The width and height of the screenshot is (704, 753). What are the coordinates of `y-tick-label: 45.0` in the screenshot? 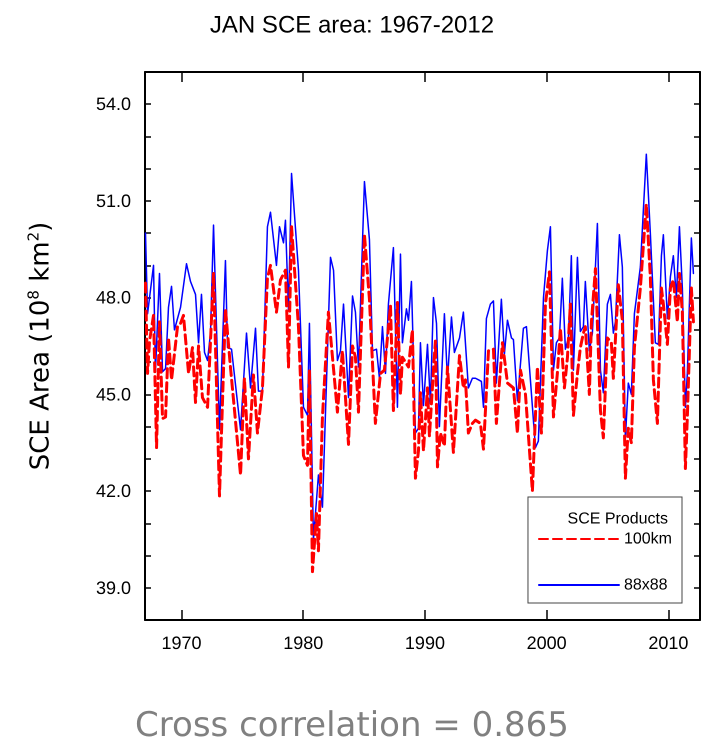 It's located at (113, 394).